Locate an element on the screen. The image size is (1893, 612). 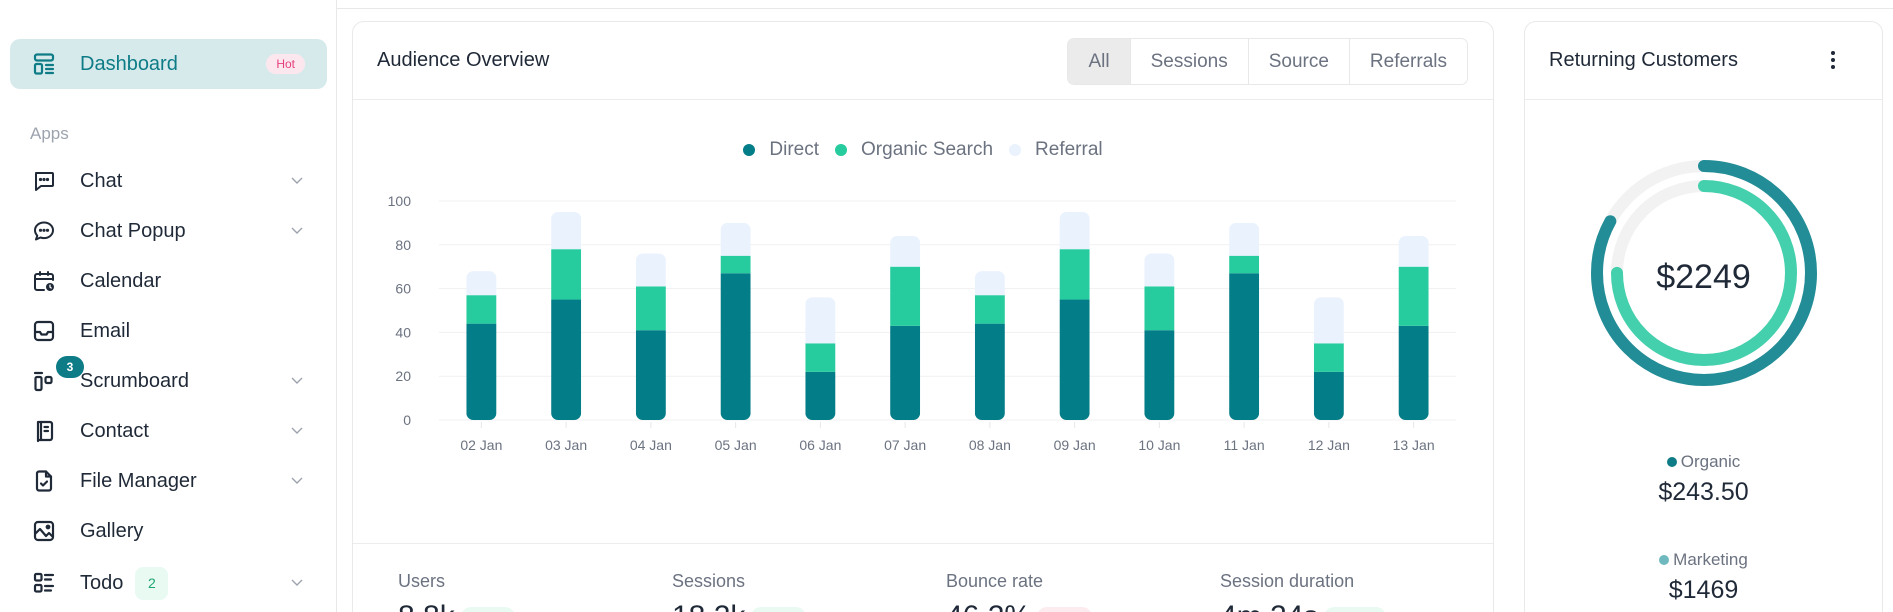
returning-customers-radial-chart is located at coordinates (1704, 273).